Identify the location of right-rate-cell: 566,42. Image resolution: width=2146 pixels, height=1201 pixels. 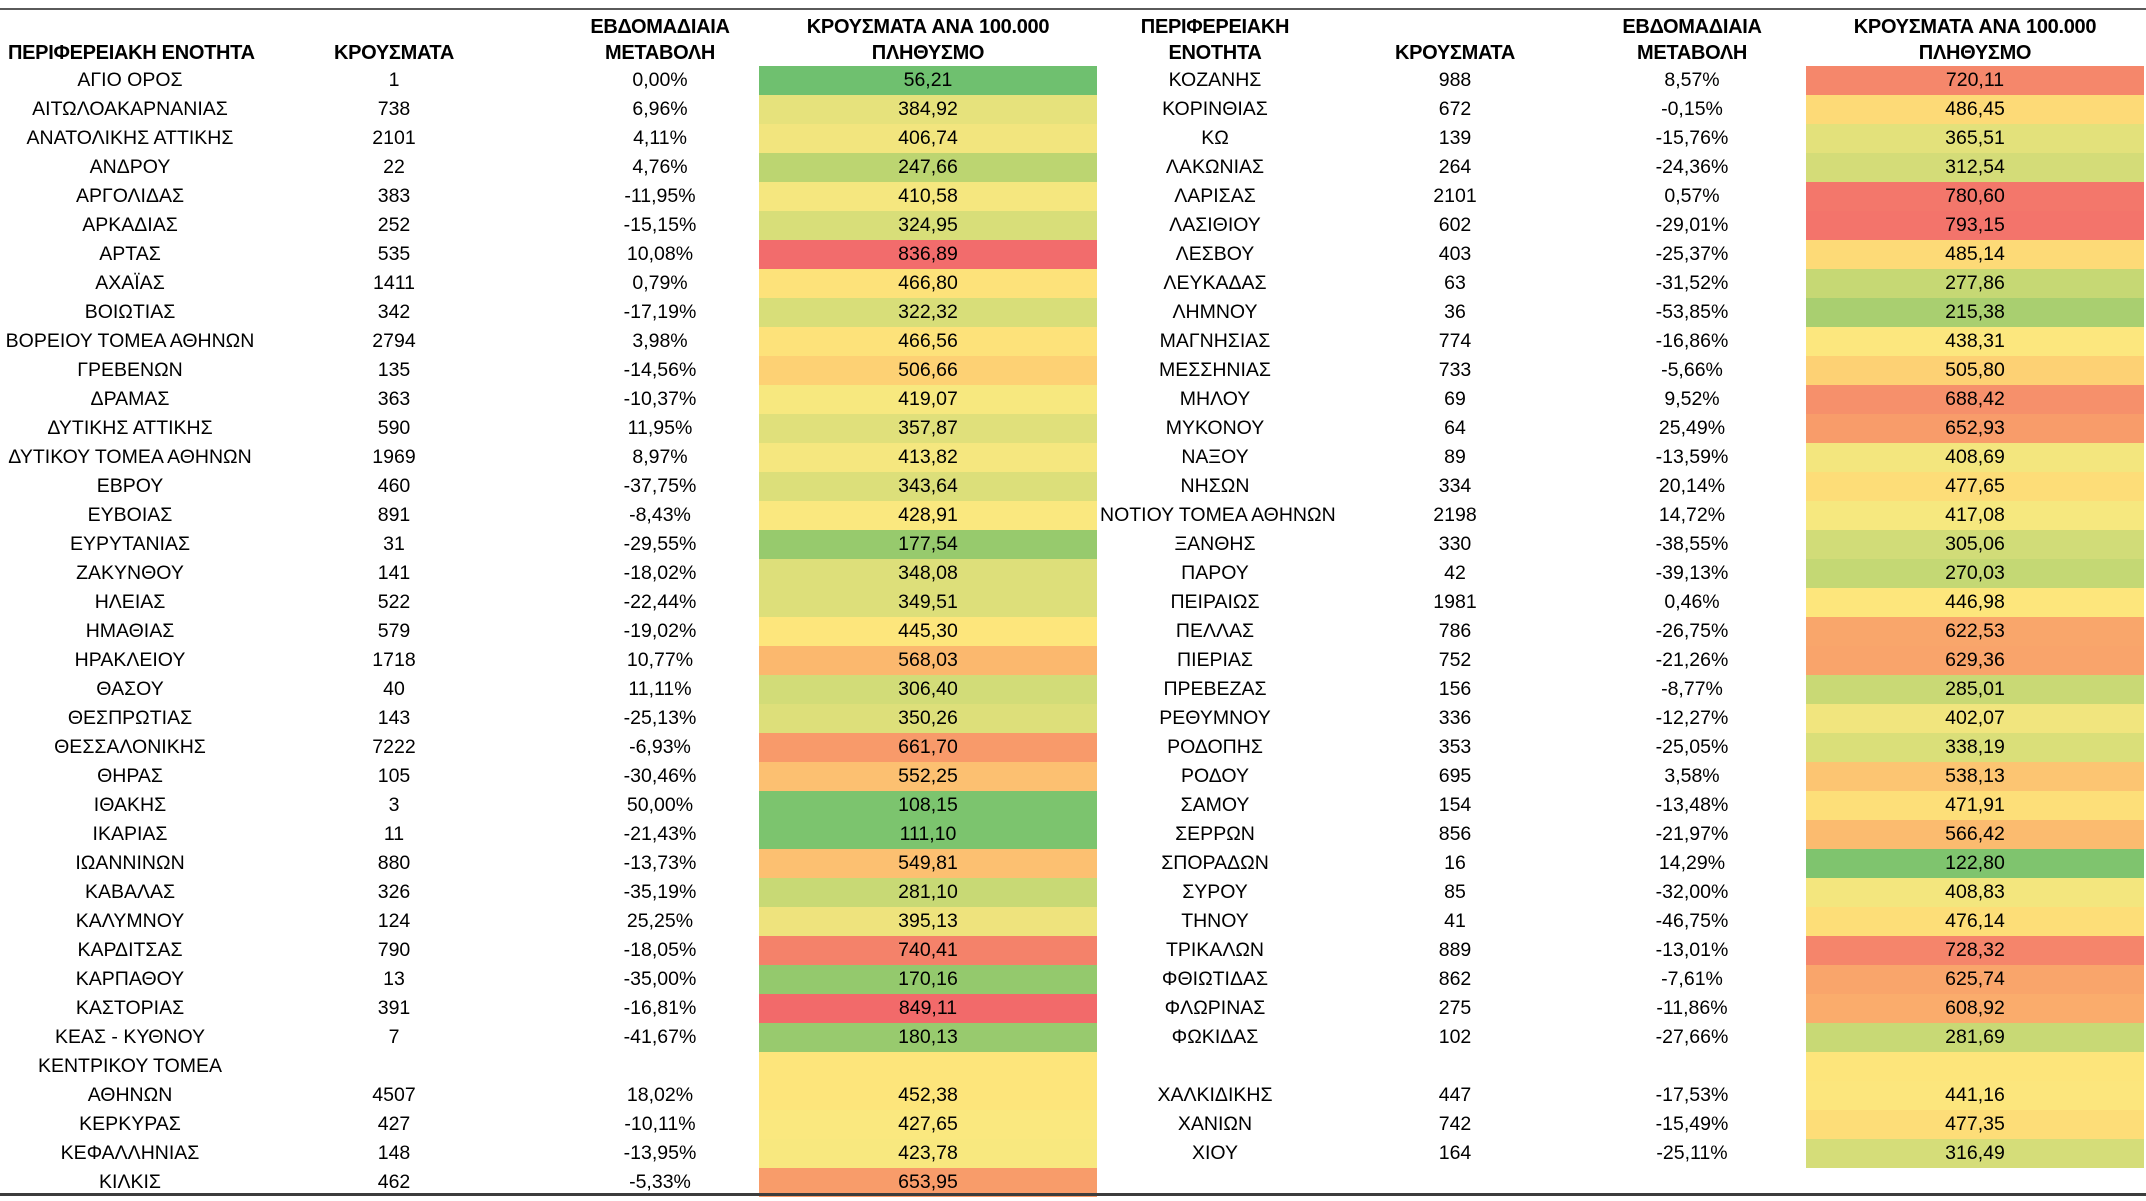
(1975, 834).